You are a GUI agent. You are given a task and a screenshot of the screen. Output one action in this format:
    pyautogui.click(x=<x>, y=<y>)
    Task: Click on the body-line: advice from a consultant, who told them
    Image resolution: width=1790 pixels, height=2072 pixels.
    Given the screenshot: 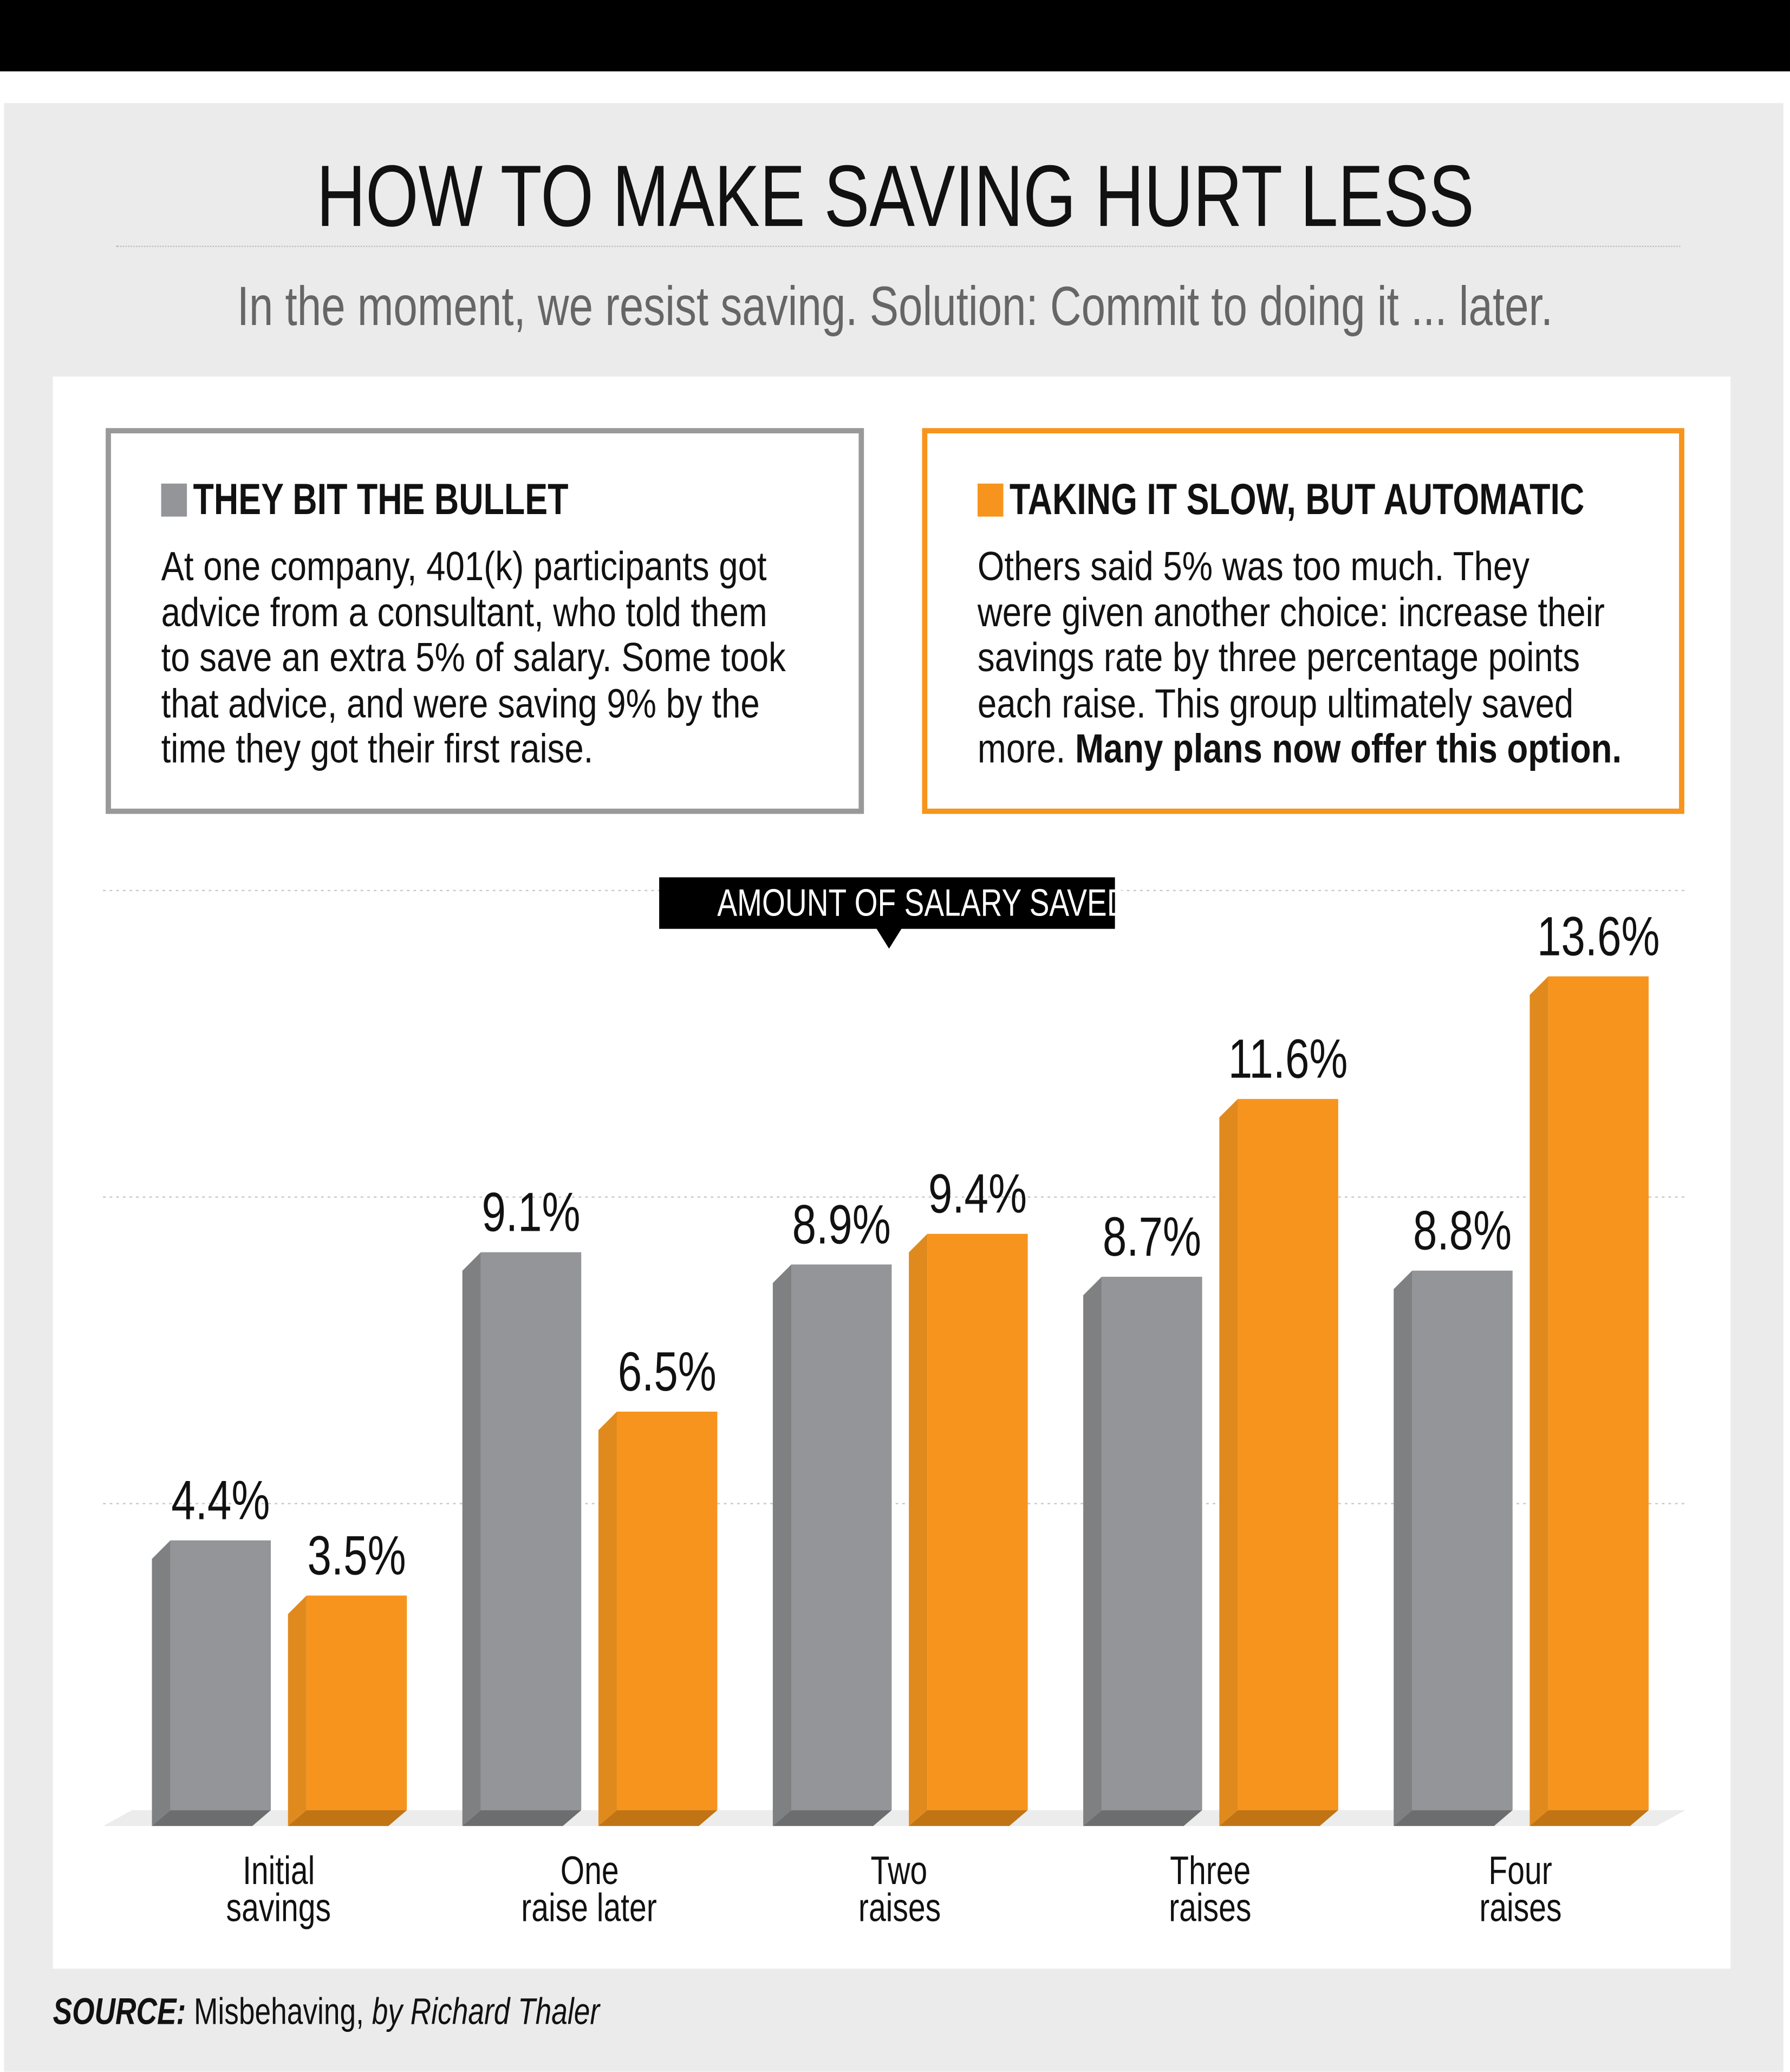 What is the action you would take?
    pyautogui.click(x=464, y=611)
    